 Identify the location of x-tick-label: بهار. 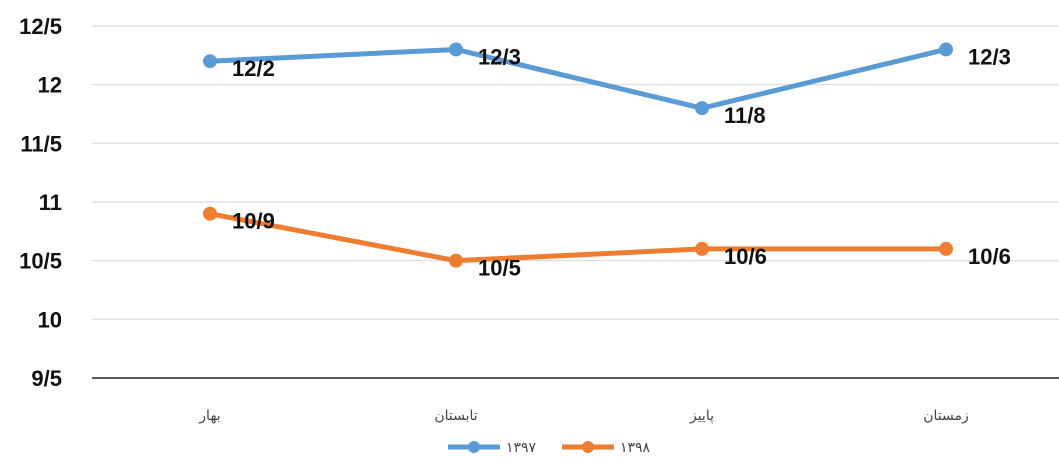
(209, 416).